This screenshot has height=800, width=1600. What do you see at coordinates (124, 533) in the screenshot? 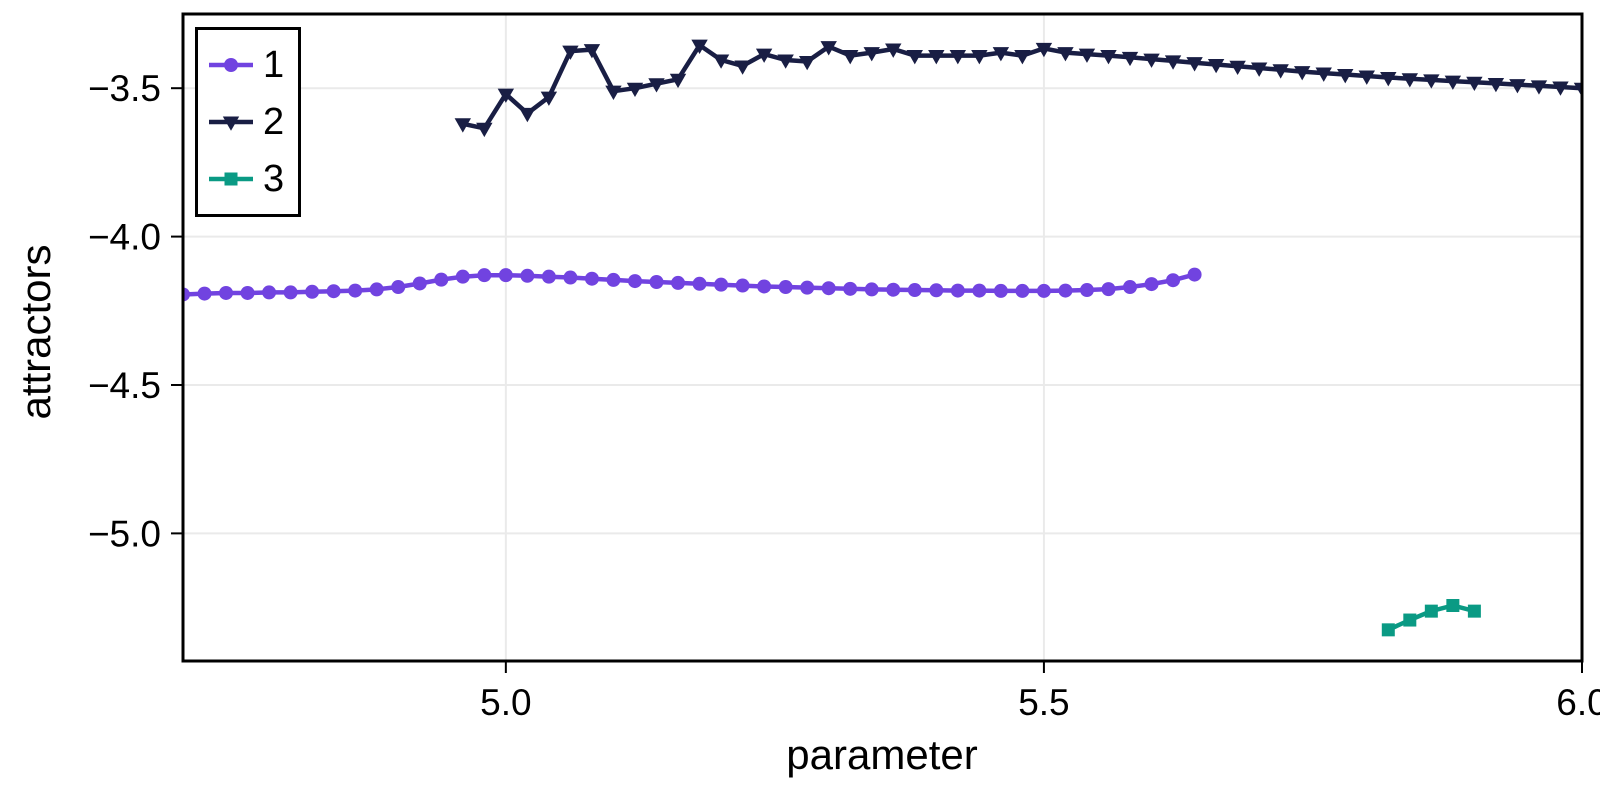
I see `y-tick-label: −5.0` at bounding box center [124, 533].